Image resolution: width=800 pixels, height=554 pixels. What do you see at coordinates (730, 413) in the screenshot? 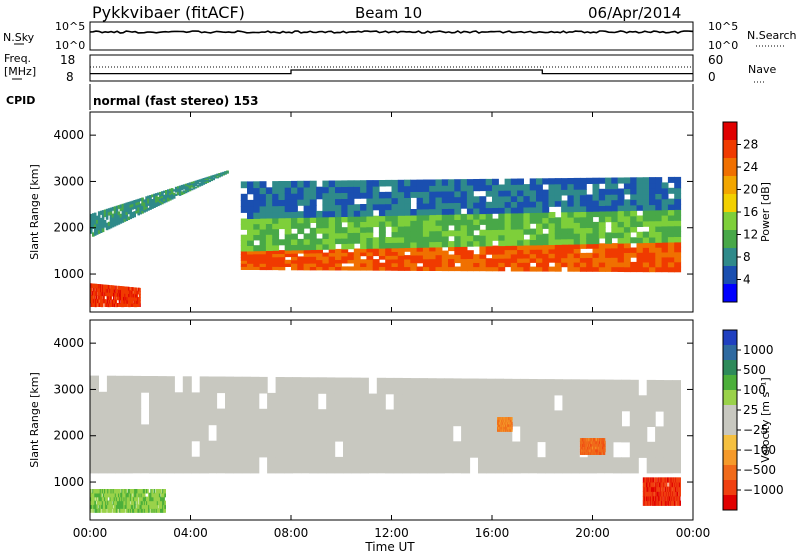
I see `velocity-colorbar-swatch` at bounding box center [730, 413].